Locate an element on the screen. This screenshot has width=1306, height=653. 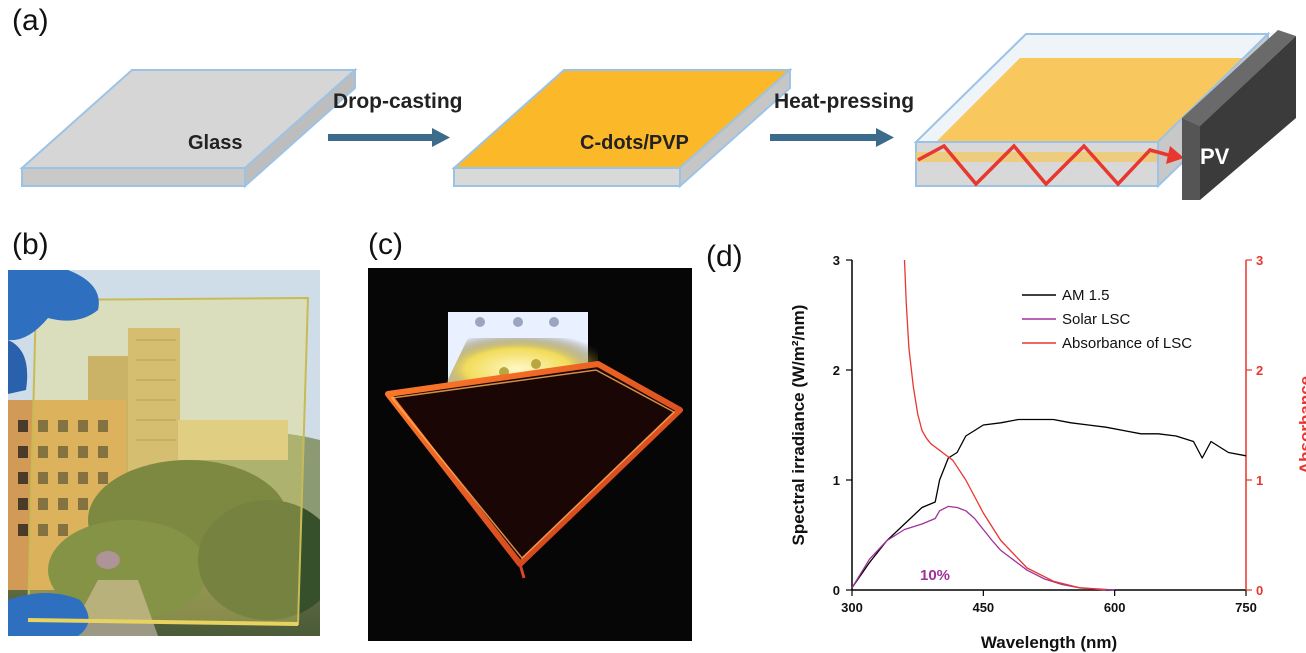
lsc-illumination-photo is located at coordinates (530, 454).